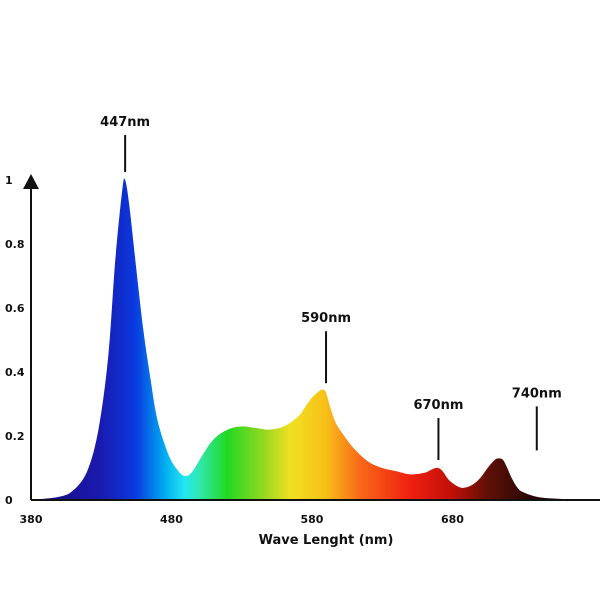 Image resolution: width=600 pixels, height=600 pixels. I want to click on y-tick-labels: 0 0.2 0.4 0.6 0.8 1, so click(15, 340).